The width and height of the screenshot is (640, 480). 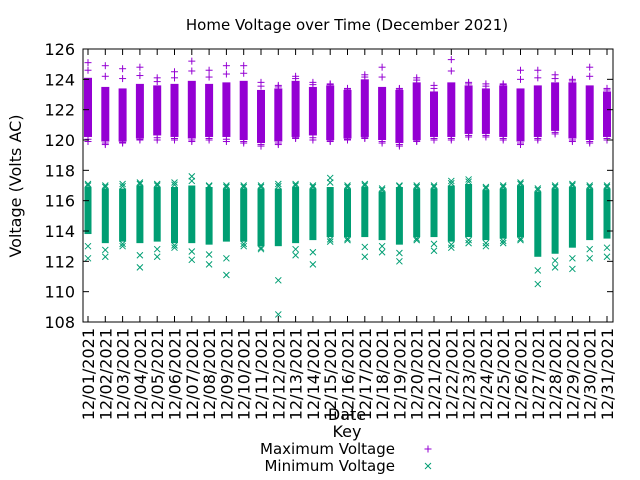 I want to click on x-tick-label: 12/29/2021, so click(x=572, y=374).